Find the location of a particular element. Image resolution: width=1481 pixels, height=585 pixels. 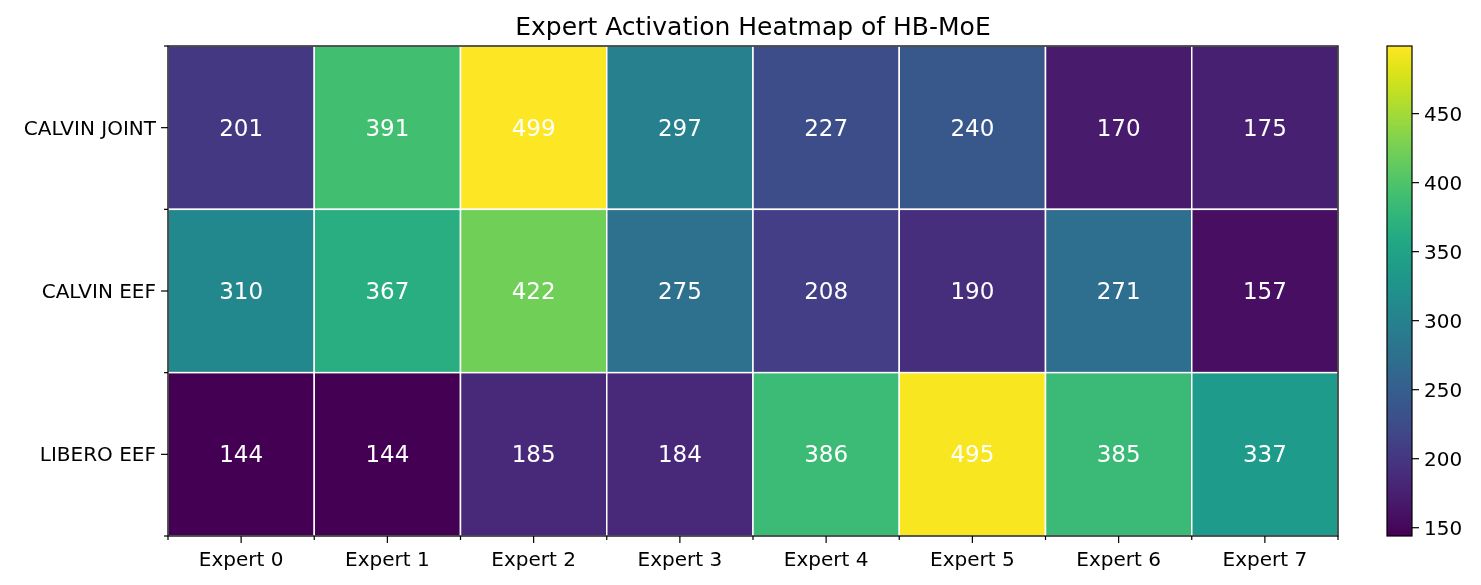

x-tick-label: Expert 4 is located at coordinates (826, 559).